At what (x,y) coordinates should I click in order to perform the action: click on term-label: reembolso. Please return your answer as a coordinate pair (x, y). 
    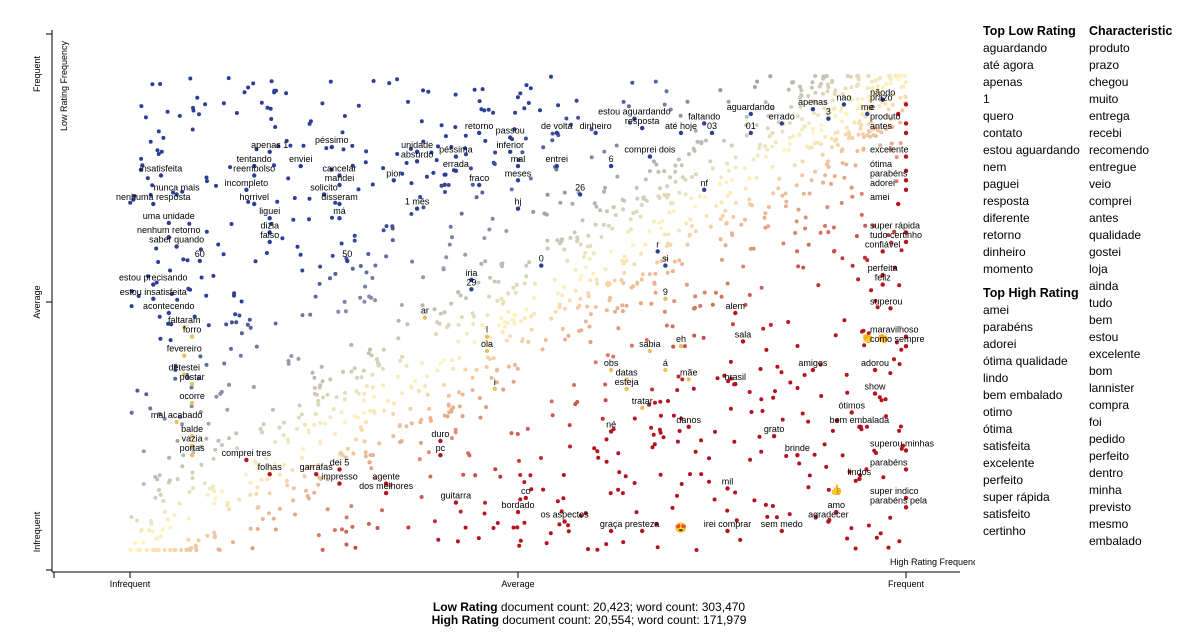
    Looking at the image, I should click on (254, 169).